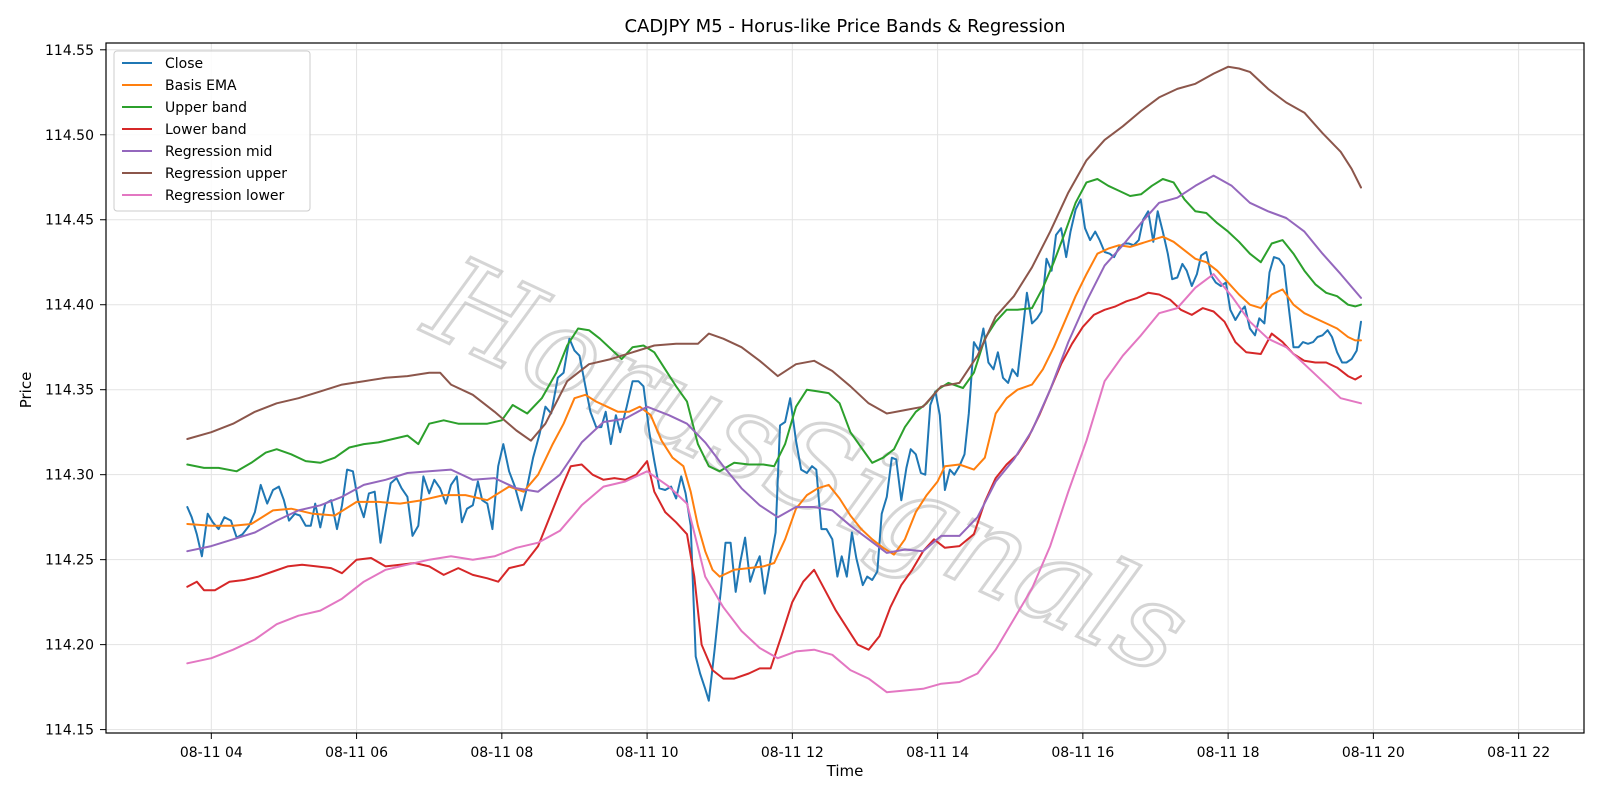 This screenshot has width=1600, height=800. I want to click on x-tick-label: 08-11 14, so click(937, 753).